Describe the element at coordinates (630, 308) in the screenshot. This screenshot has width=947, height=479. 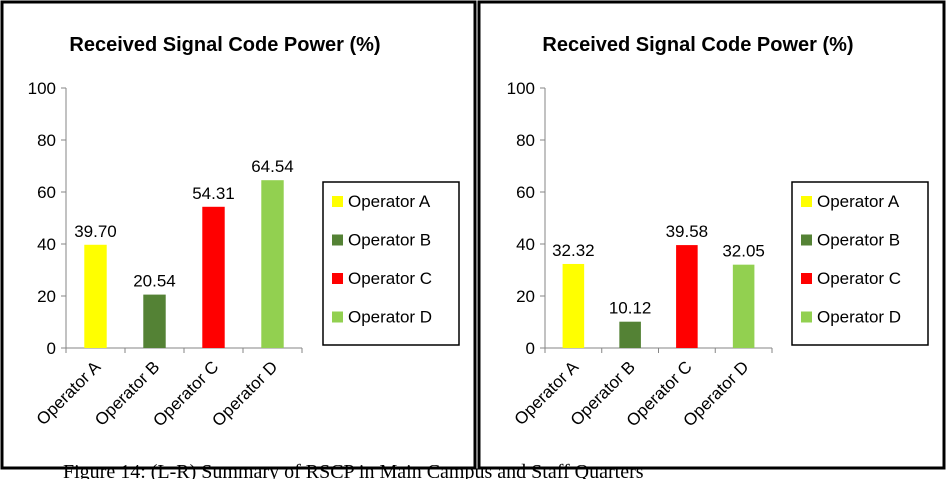
I see `data-label: 10.12` at that location.